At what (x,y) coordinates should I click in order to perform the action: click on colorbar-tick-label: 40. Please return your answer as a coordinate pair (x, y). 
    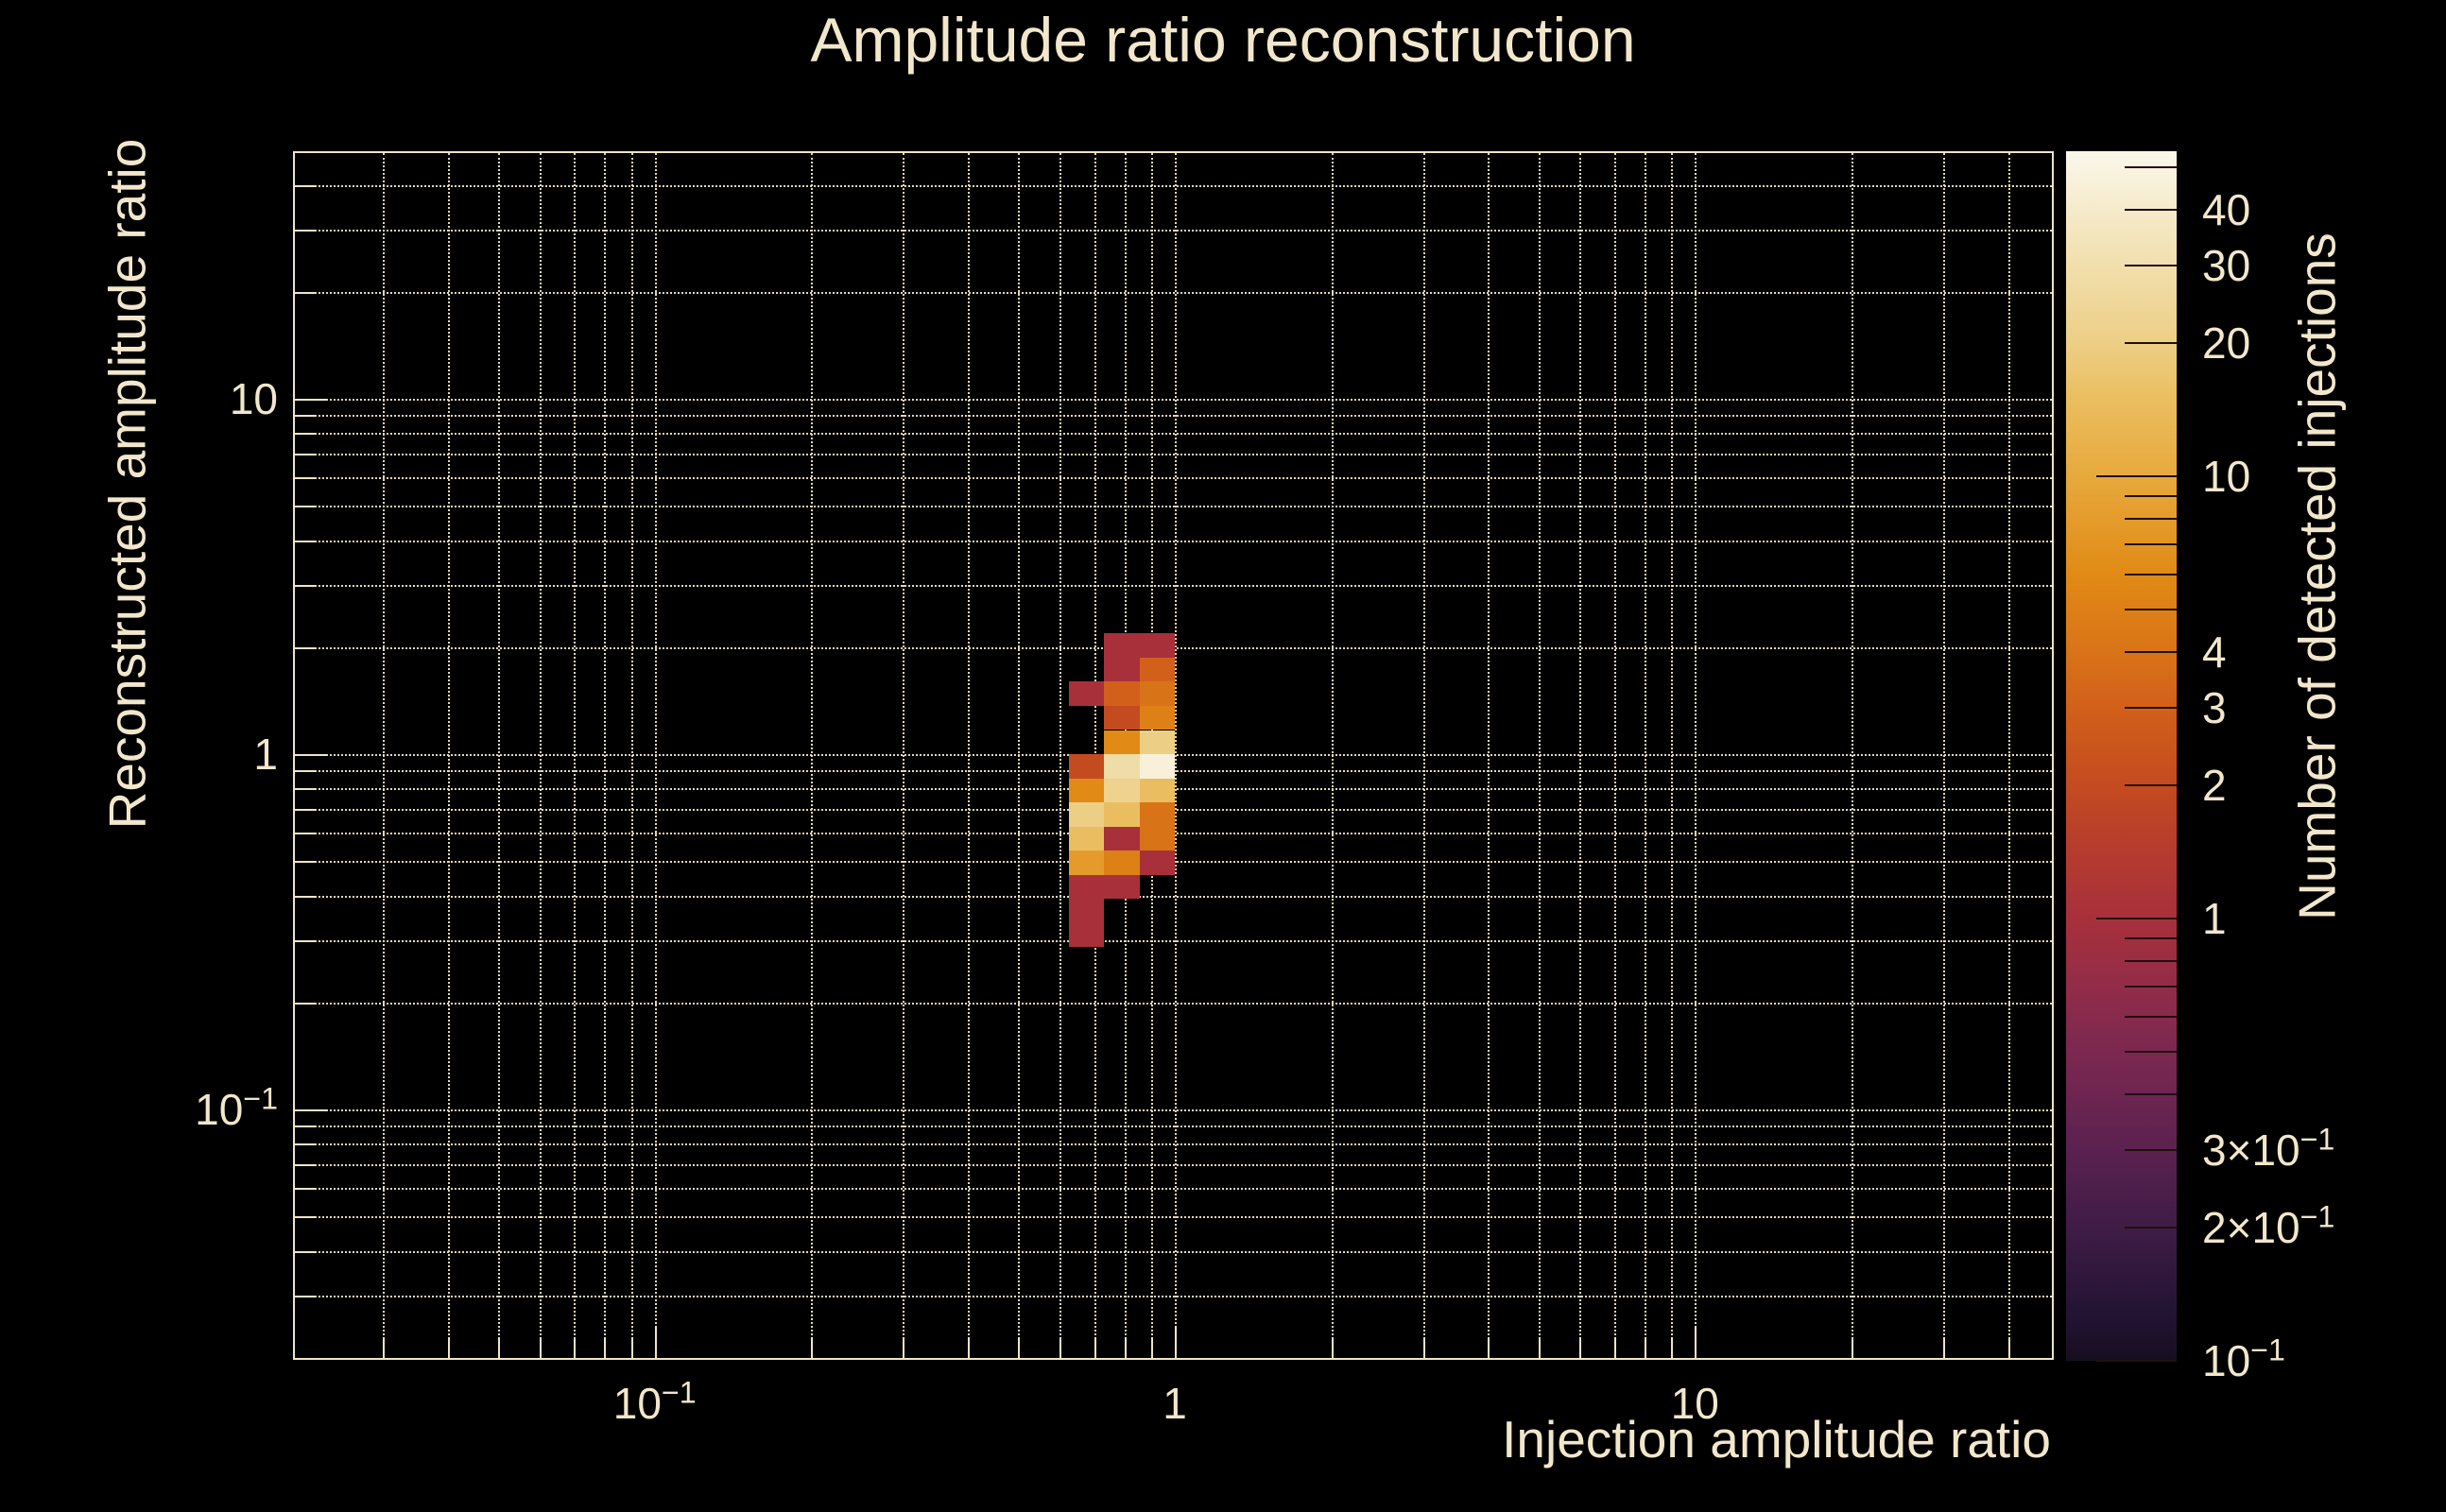
    Looking at the image, I should click on (2226, 210).